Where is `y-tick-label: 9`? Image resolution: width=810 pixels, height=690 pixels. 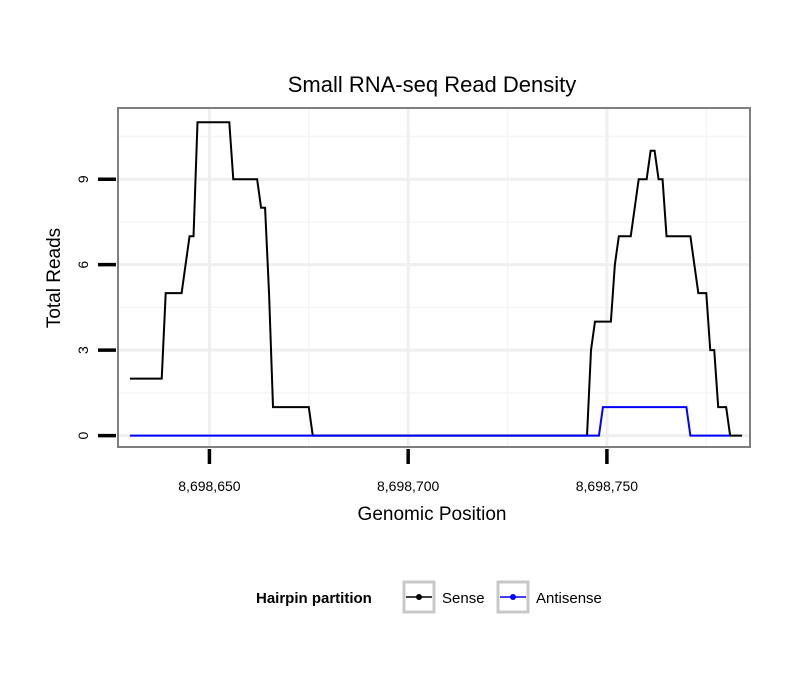
y-tick-label: 9 is located at coordinates (83, 179).